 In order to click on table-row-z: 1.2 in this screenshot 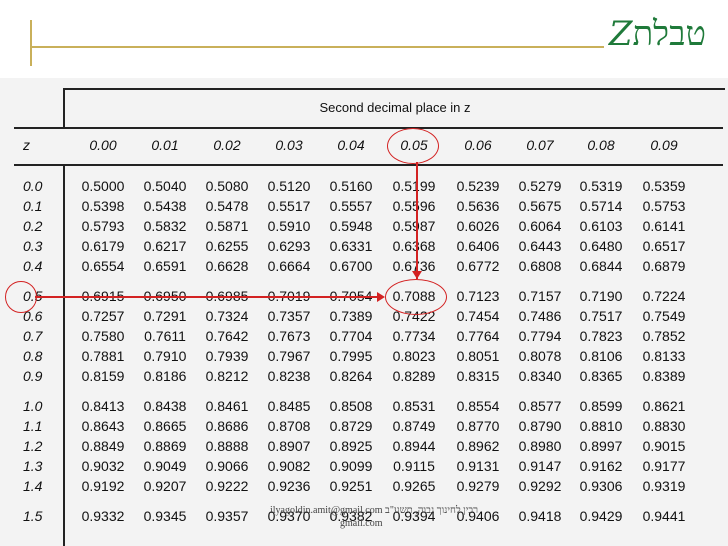, I will do `click(33, 446)`.